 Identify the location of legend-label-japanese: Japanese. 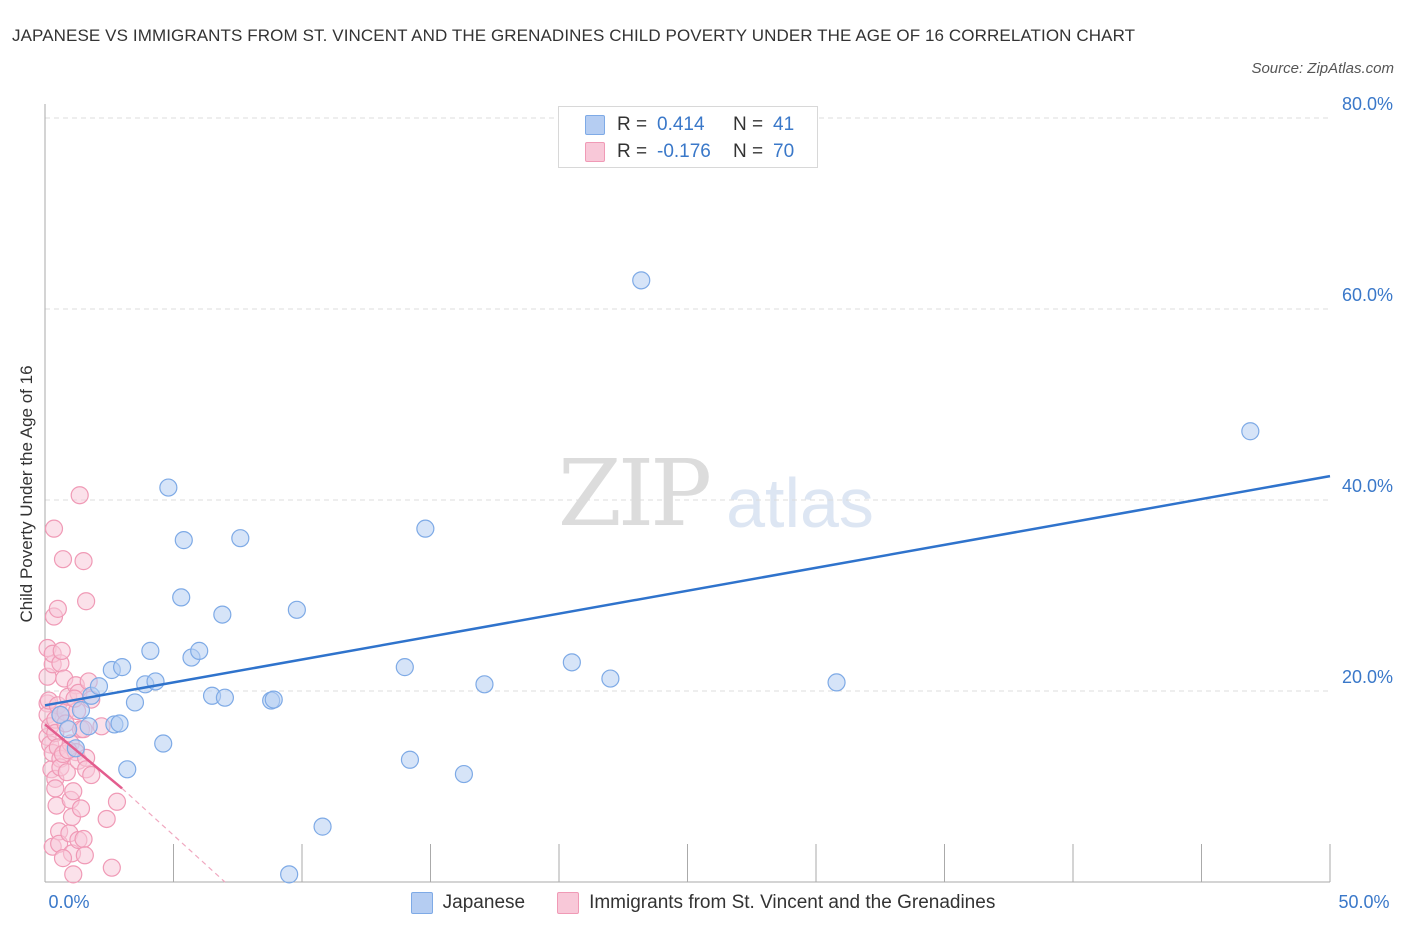
(484, 902).